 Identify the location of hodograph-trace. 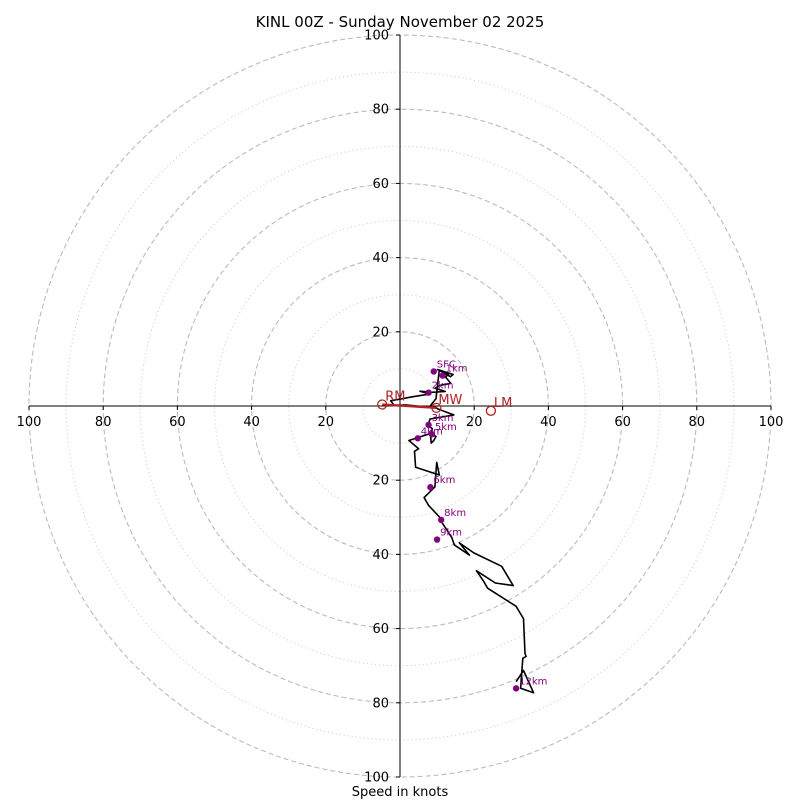
(462, 531).